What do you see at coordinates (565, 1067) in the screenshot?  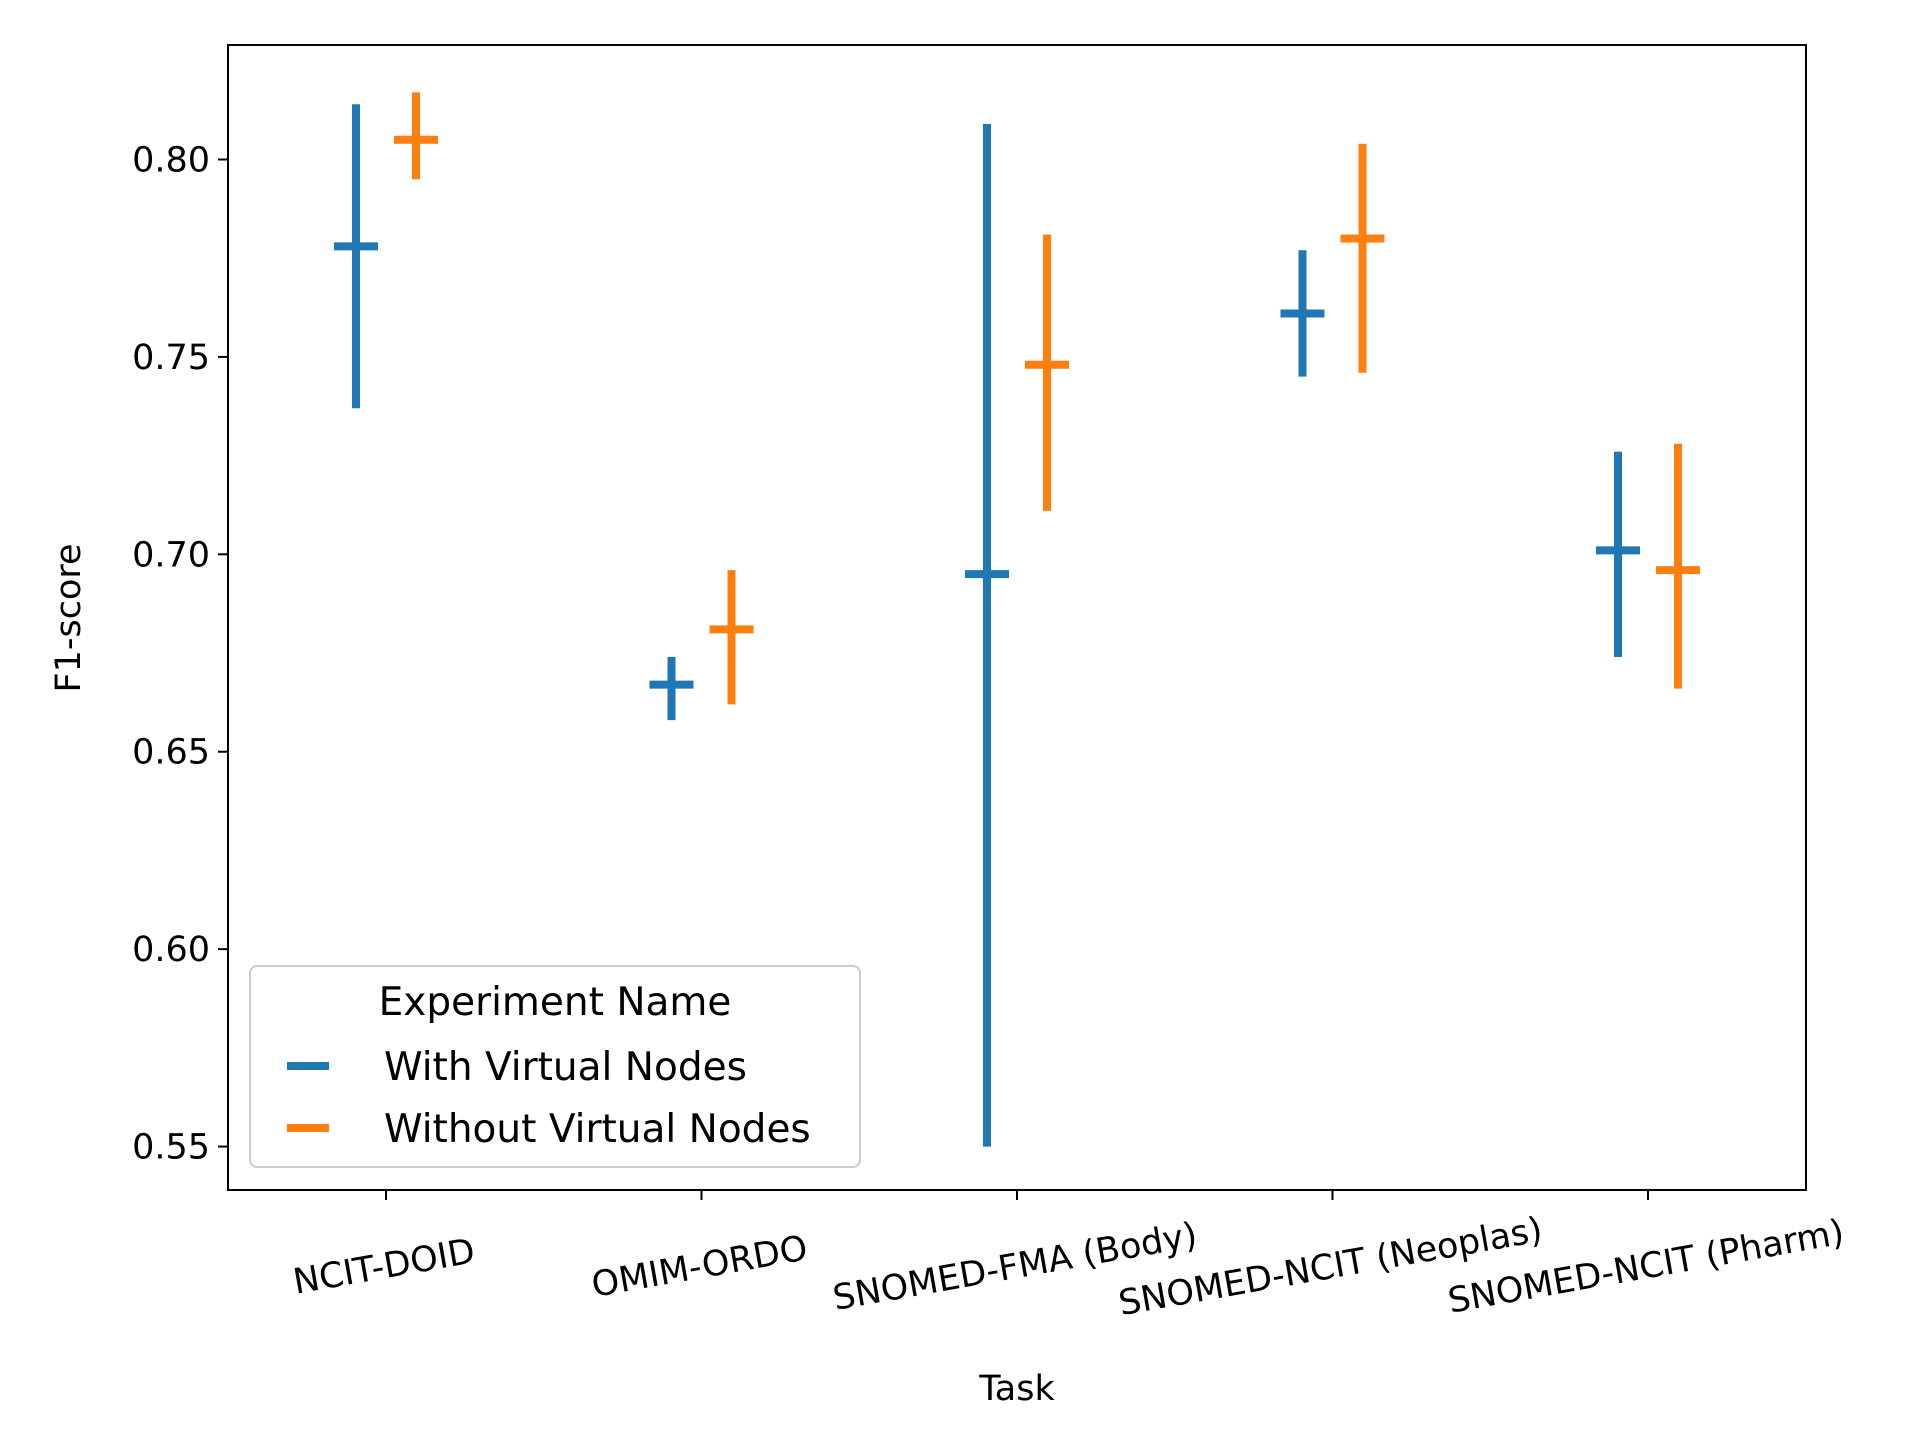 I see `legend-label-with-virtual-nodes: With Virtual Nodes` at bounding box center [565, 1067].